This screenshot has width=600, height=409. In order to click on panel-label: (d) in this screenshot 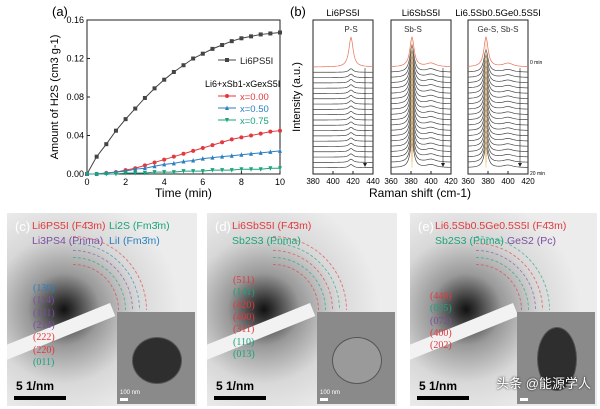, I will do `click(223, 226)`.